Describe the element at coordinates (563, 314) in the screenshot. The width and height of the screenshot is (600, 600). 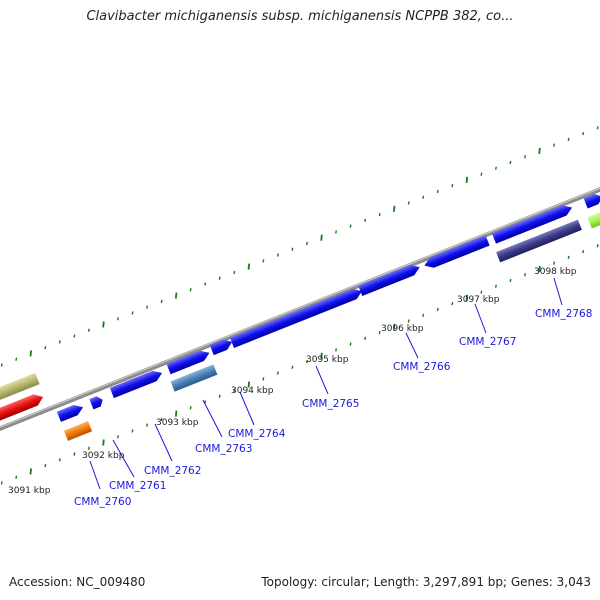
I see `gene-label-cmm-2768: CMM_2768` at that location.